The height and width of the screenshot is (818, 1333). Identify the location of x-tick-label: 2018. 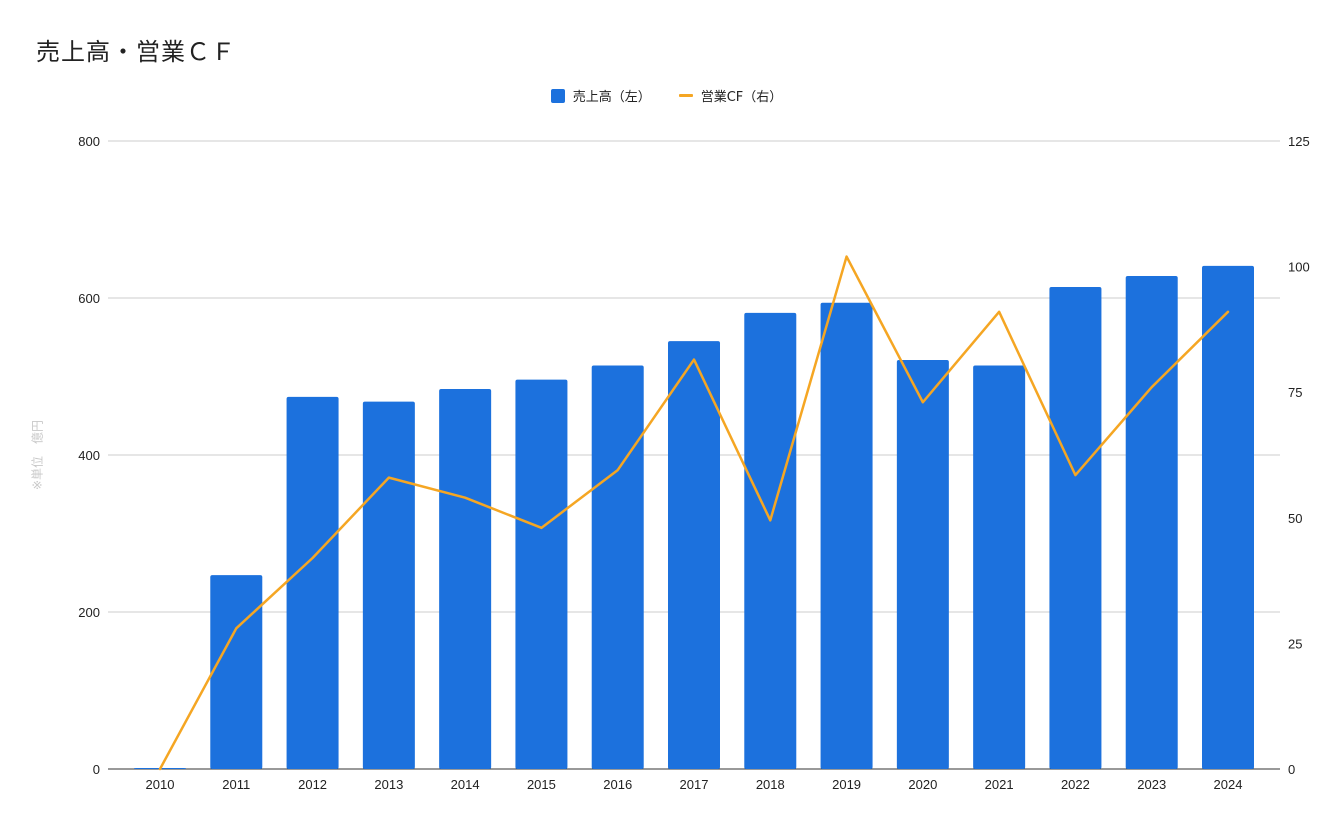
(770, 784).